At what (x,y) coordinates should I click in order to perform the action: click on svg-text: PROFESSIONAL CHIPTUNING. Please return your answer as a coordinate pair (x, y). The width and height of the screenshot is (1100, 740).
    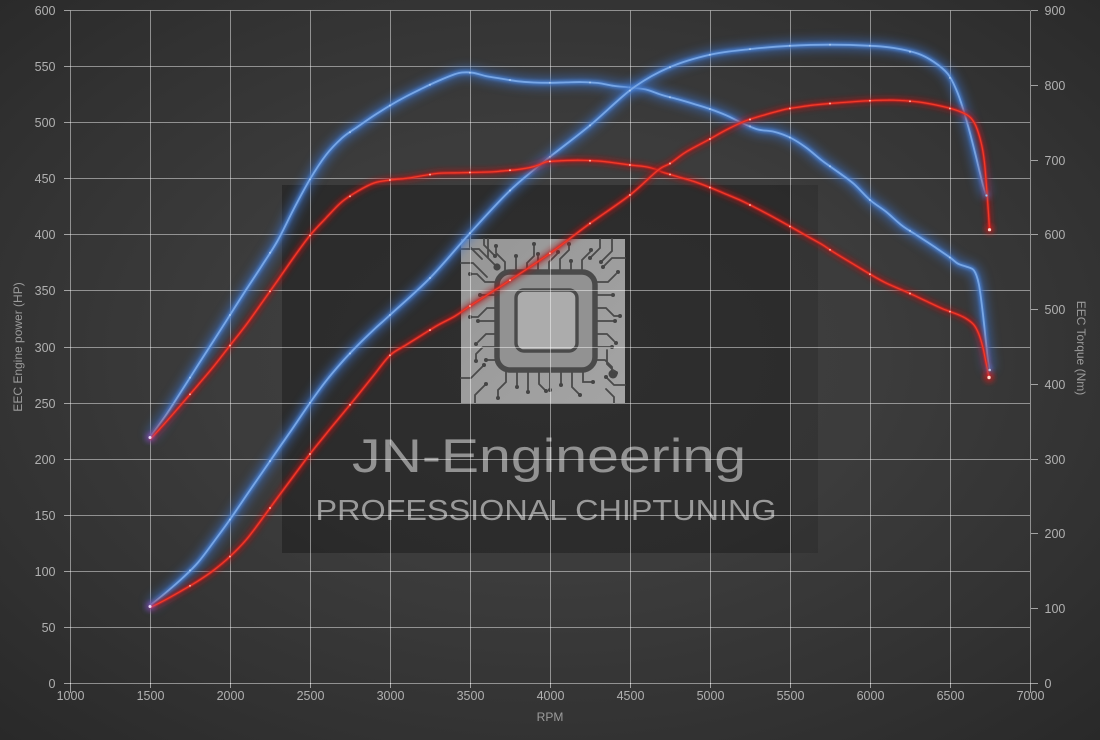
    Looking at the image, I should click on (546, 511).